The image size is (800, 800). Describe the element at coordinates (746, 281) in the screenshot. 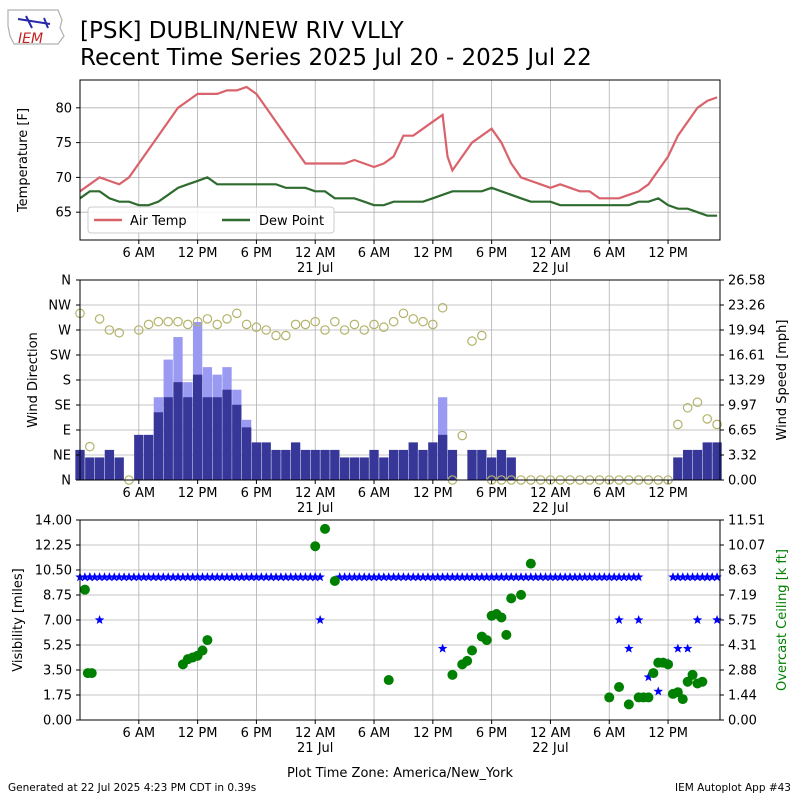

I see `speed-tick-label: 26.58` at that location.